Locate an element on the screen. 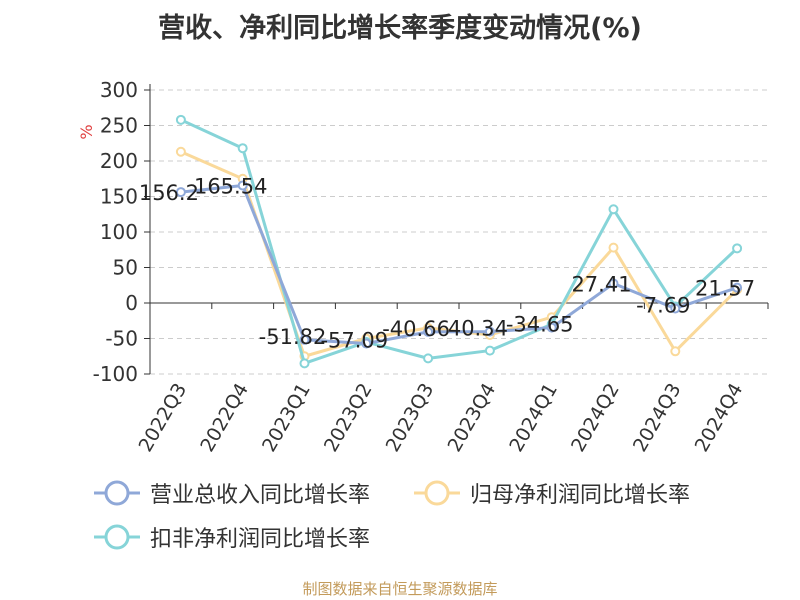 This screenshot has height=600, width=800. y-tick-label: 250 is located at coordinates (119, 126).